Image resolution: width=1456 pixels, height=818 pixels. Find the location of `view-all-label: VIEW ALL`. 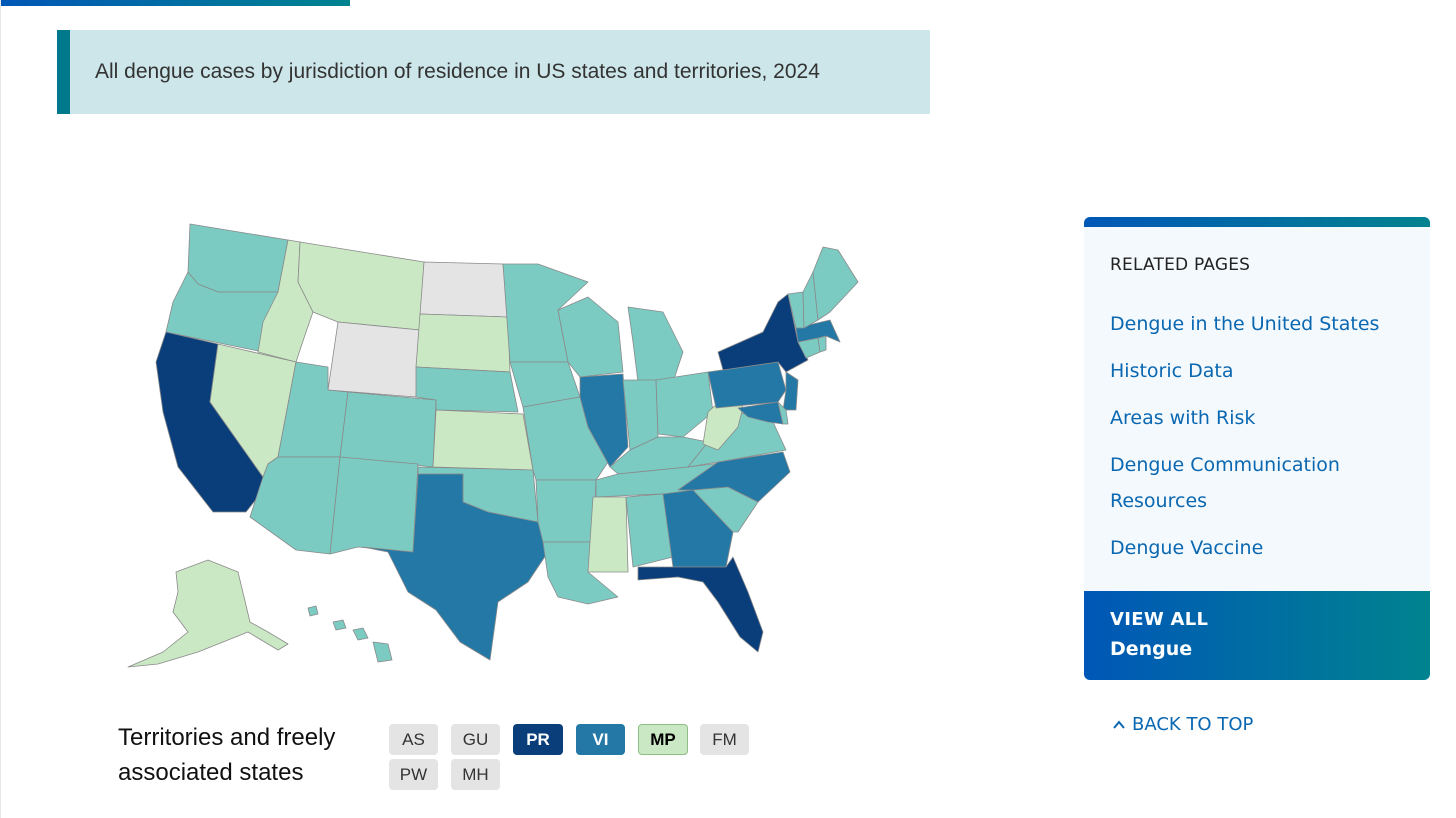

view-all-label: VIEW ALL is located at coordinates (1159, 619).